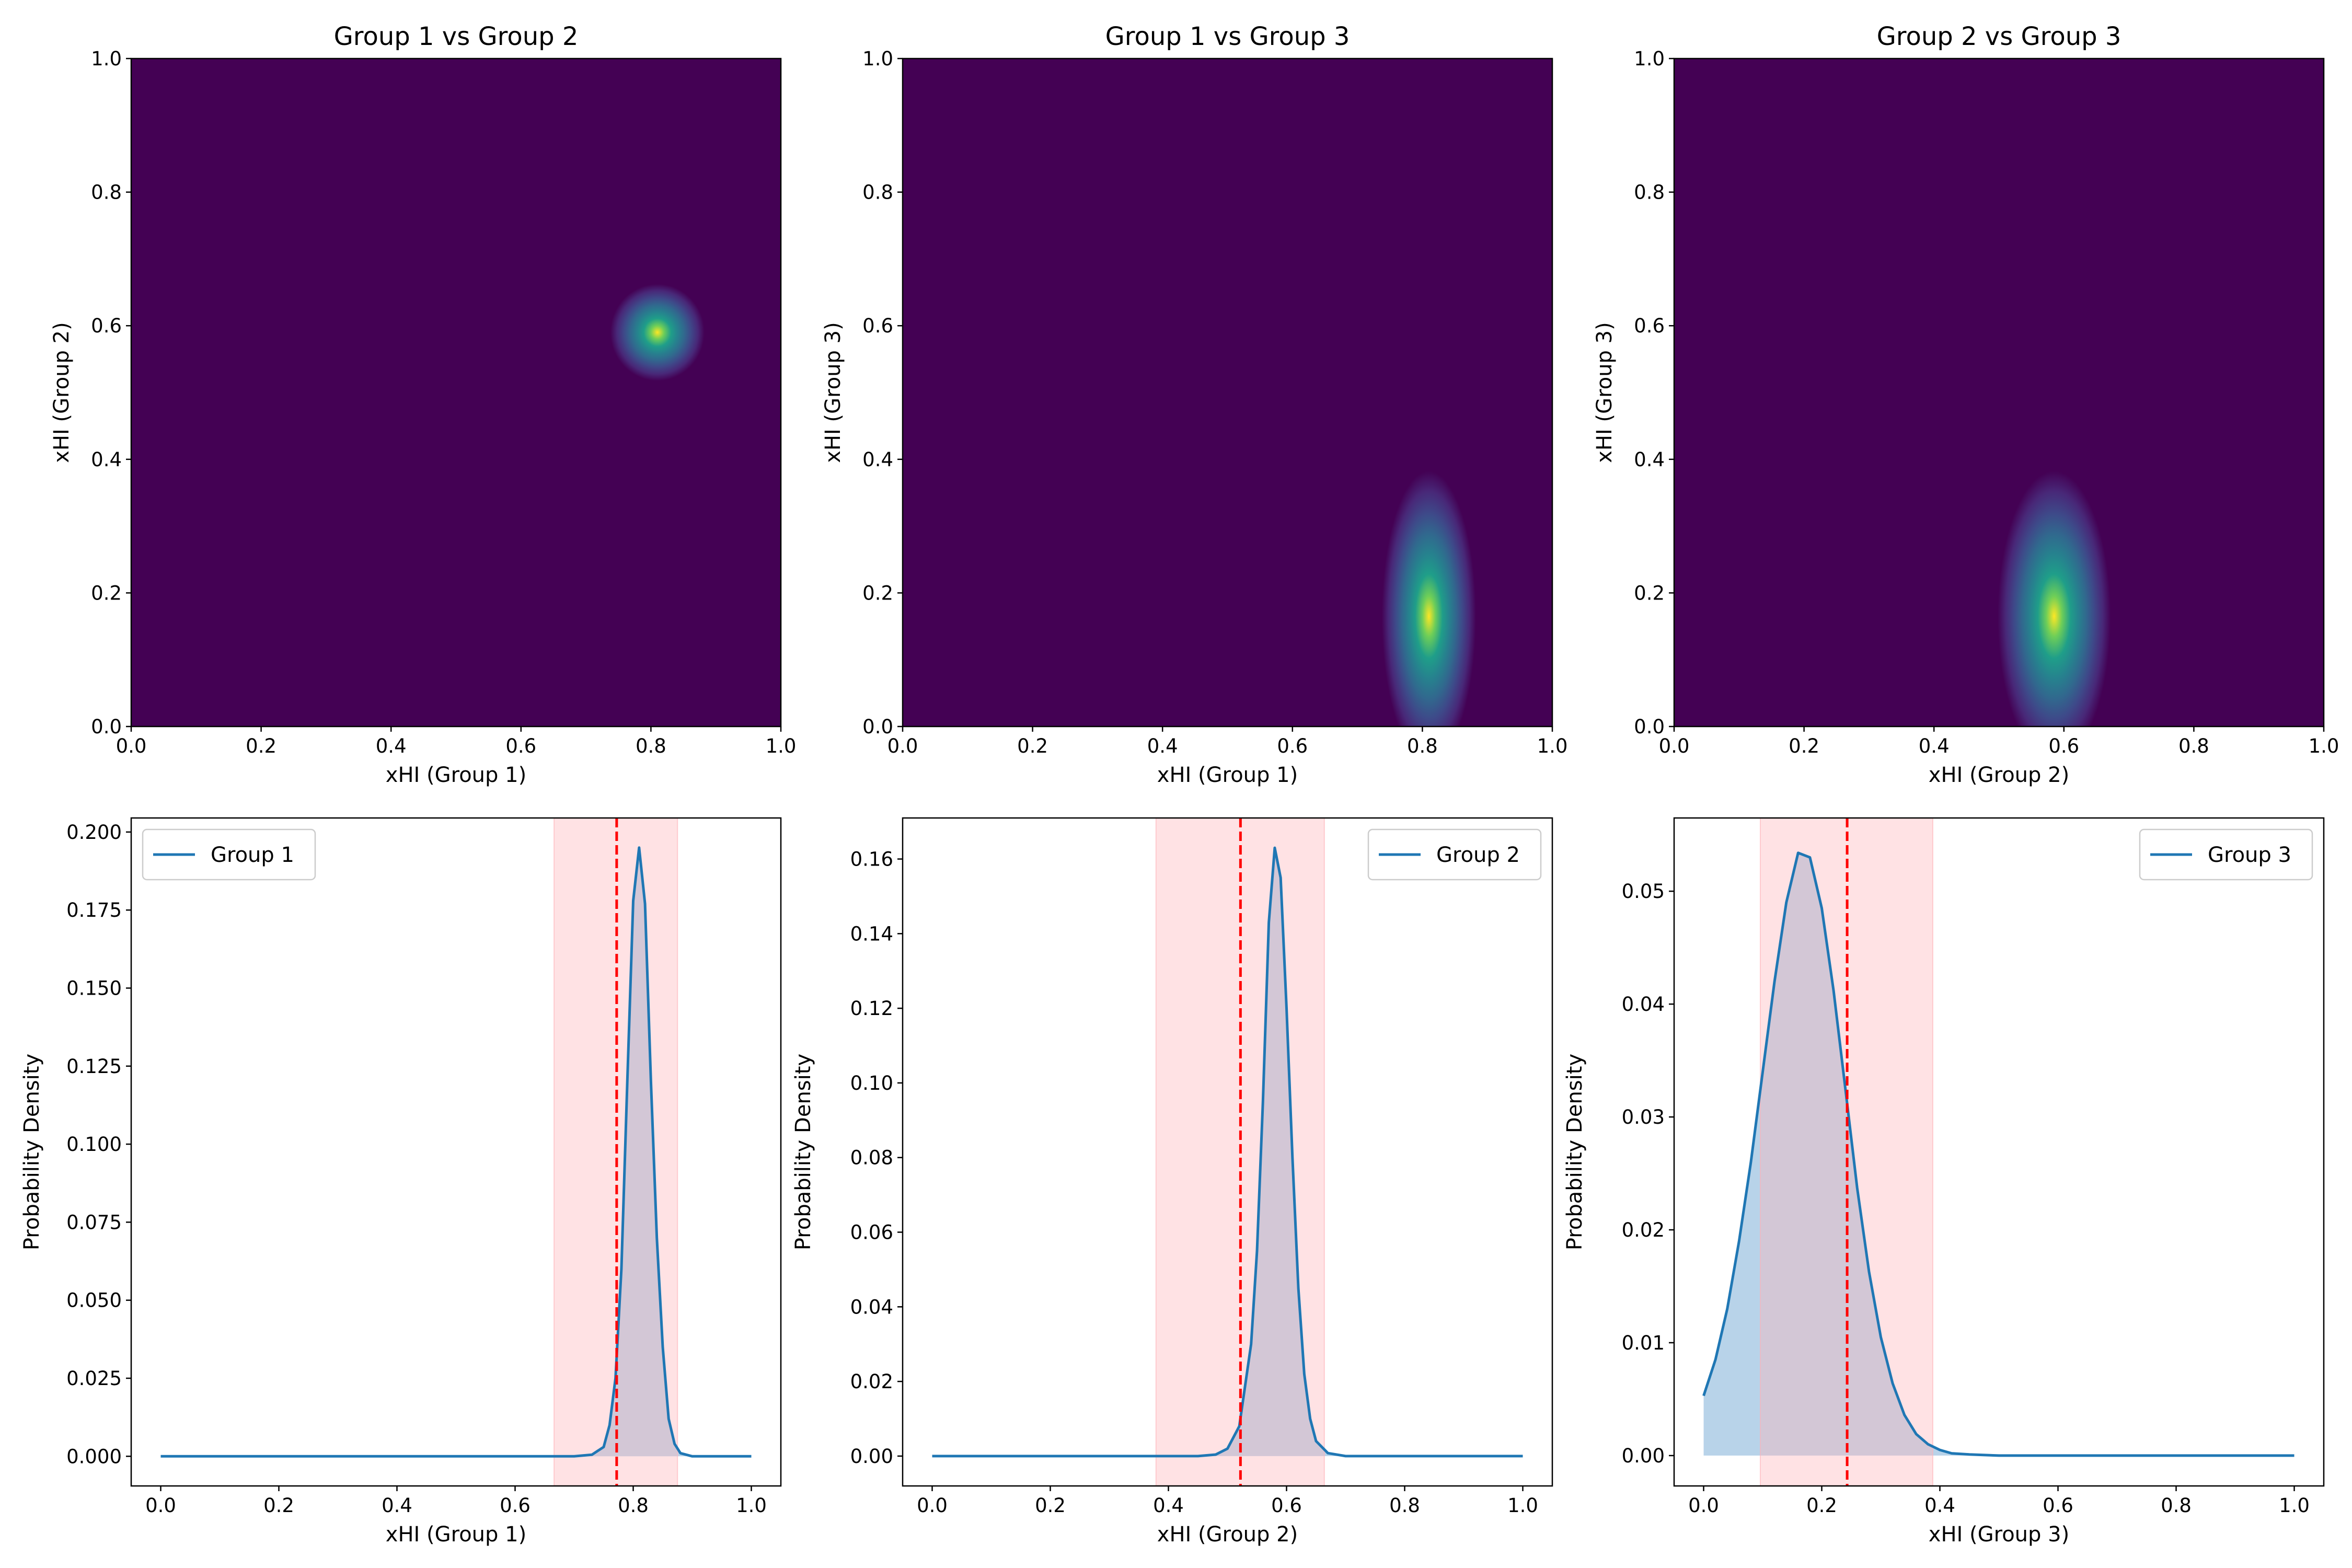 The width and height of the screenshot is (2352, 1568). I want to click on y-tick-label: 0.050, so click(94, 1300).